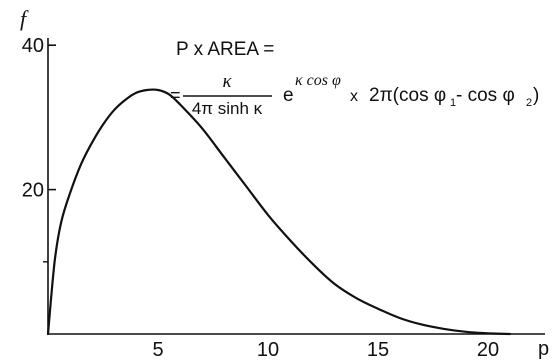  I want to click on y-axis-label: f, so click(24, 18).